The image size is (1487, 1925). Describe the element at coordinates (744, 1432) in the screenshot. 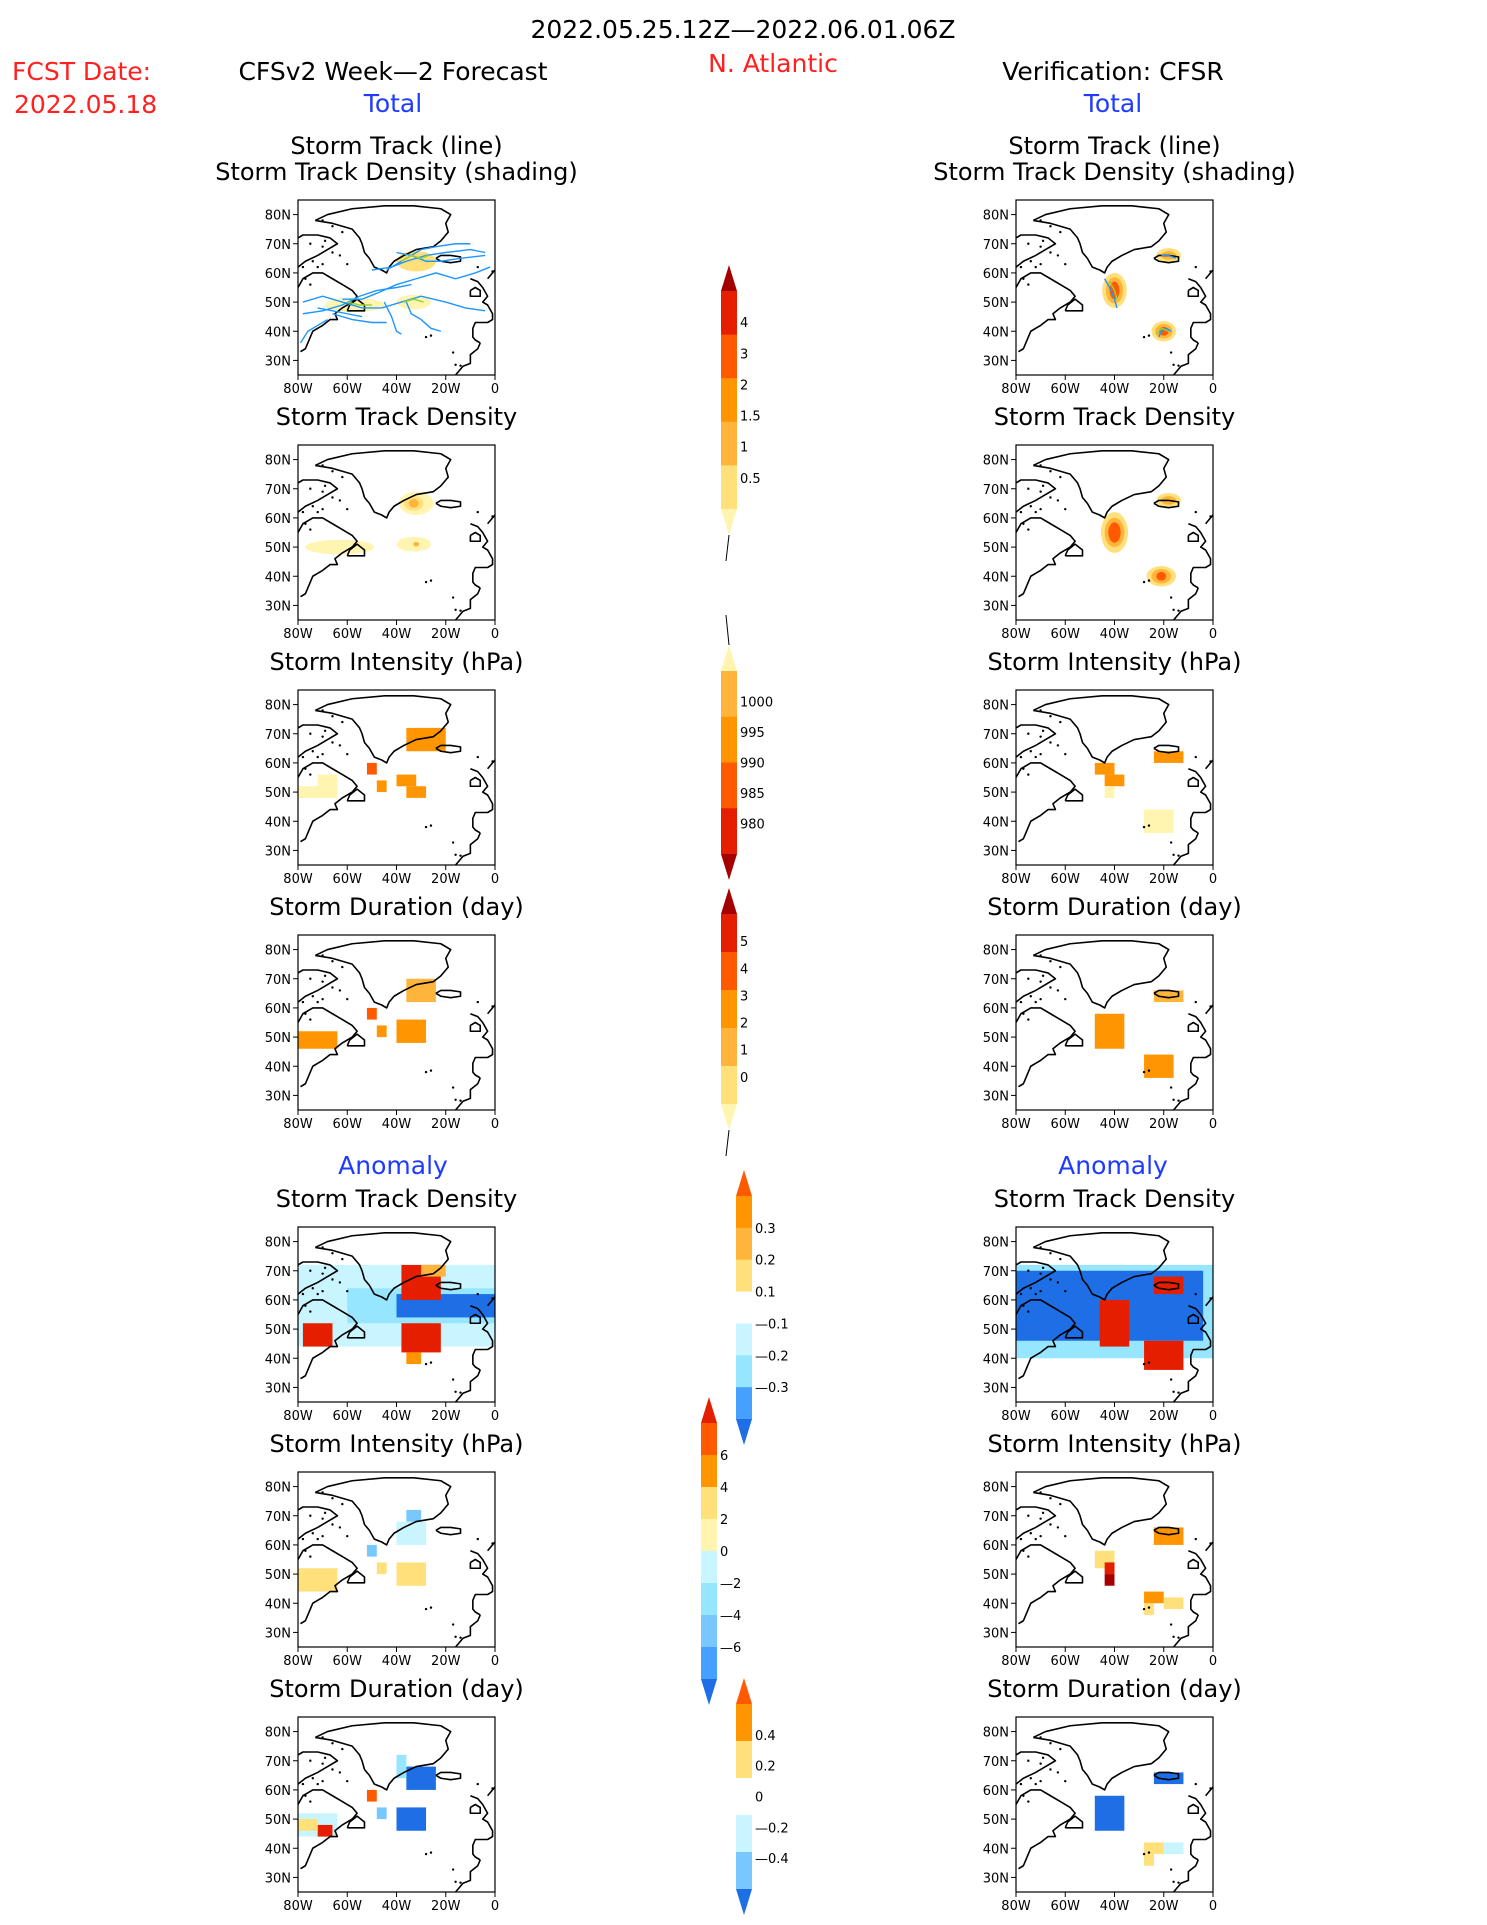

I see `colorbar-bottom-arrow` at that location.